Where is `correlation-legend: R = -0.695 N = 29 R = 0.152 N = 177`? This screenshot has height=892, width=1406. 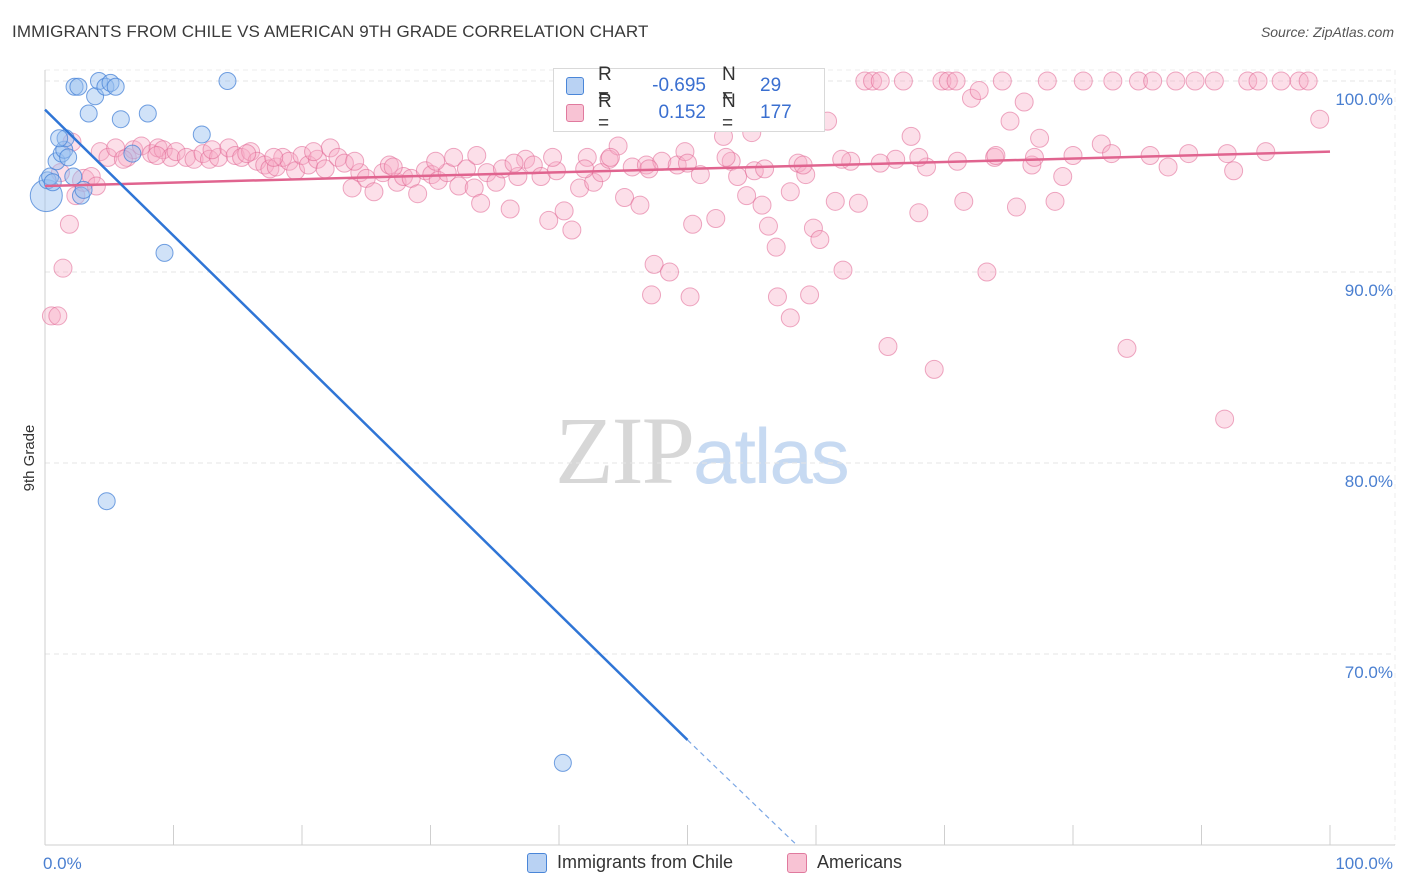
correlation-legend: R = -0.695 N = 29 R = 0.152 N = 177 is located at coordinates (689, 99).